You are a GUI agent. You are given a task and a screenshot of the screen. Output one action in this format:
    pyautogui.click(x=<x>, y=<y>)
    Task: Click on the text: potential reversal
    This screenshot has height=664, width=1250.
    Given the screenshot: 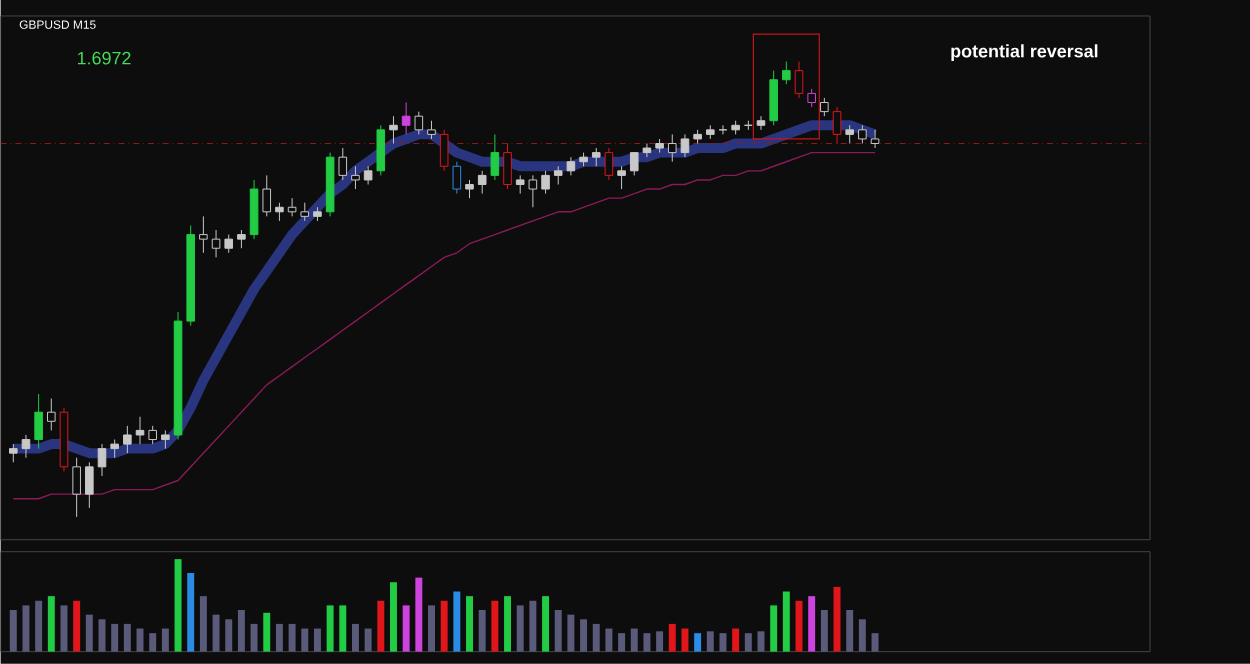 What is the action you would take?
    pyautogui.click(x=1024, y=53)
    